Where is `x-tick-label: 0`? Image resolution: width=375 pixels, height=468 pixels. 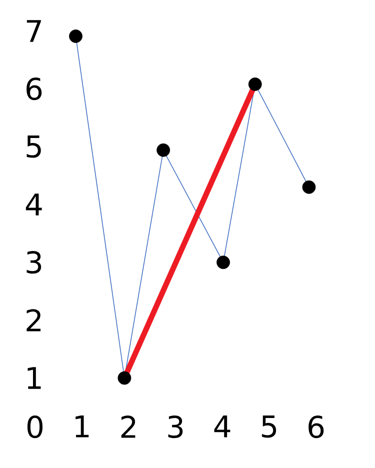
x-tick-label: 0 is located at coordinates (35, 427).